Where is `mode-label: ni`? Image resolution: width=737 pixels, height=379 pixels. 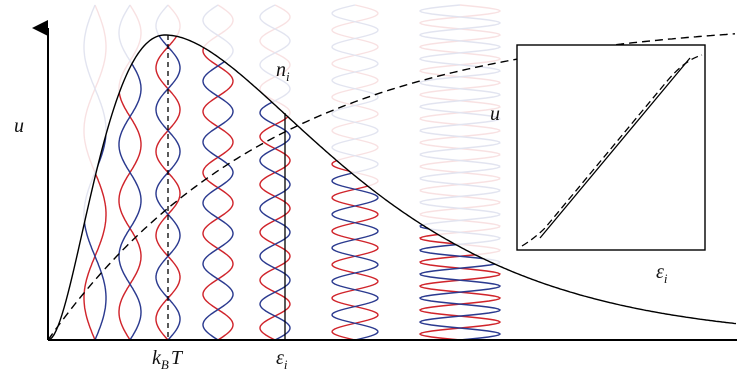 mode-label: ni is located at coordinates (283, 71).